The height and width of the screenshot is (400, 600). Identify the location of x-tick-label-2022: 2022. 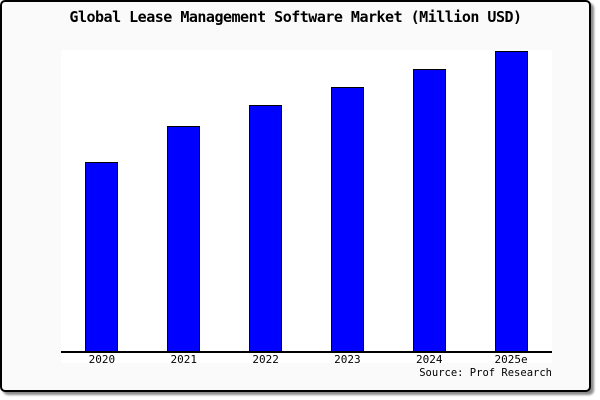
(265, 359).